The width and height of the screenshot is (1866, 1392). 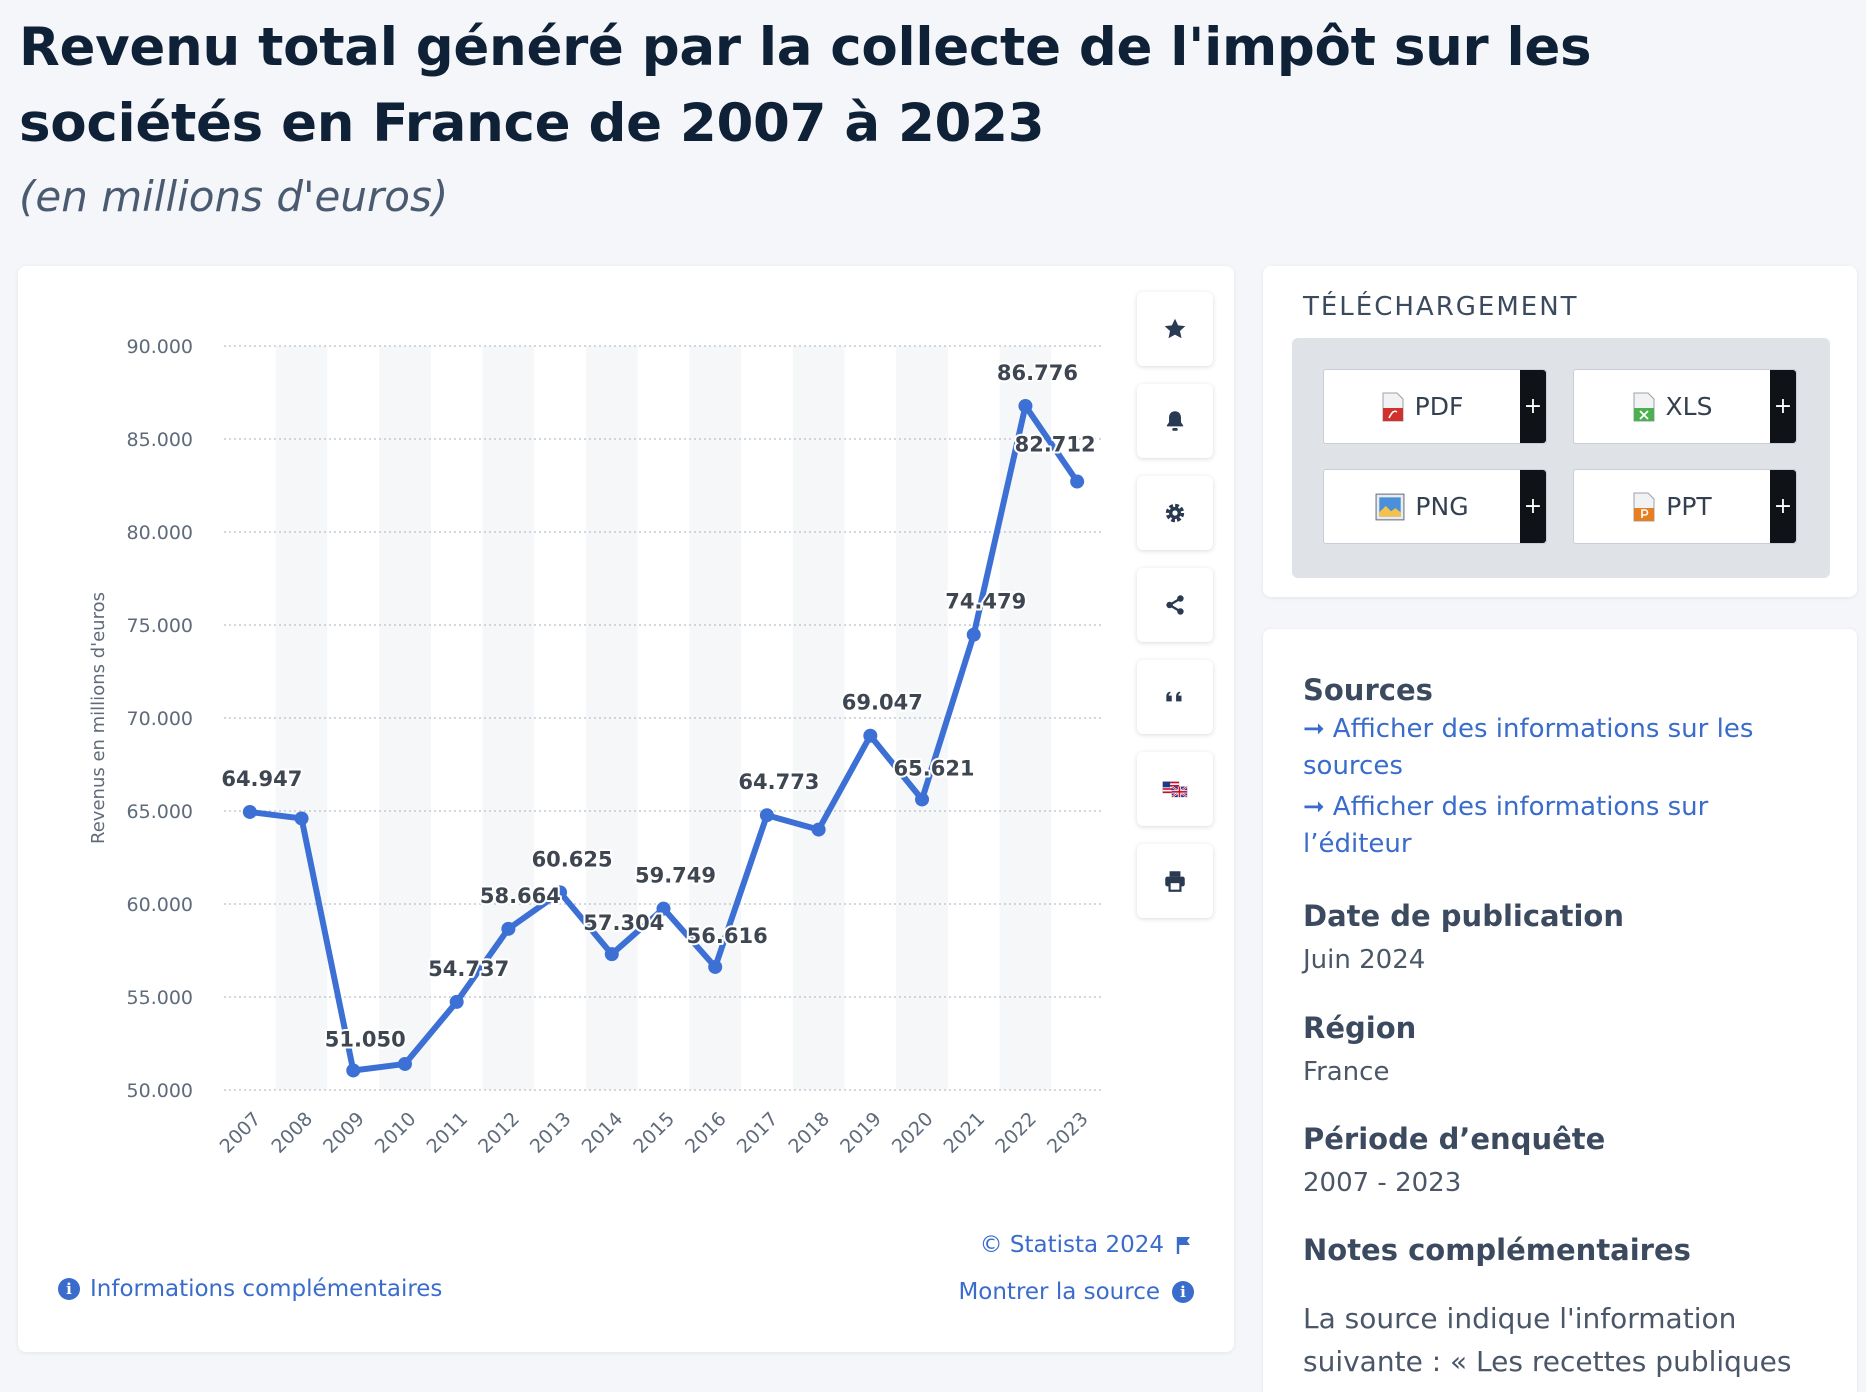 I want to click on data-label: 59.749, so click(x=675, y=876).